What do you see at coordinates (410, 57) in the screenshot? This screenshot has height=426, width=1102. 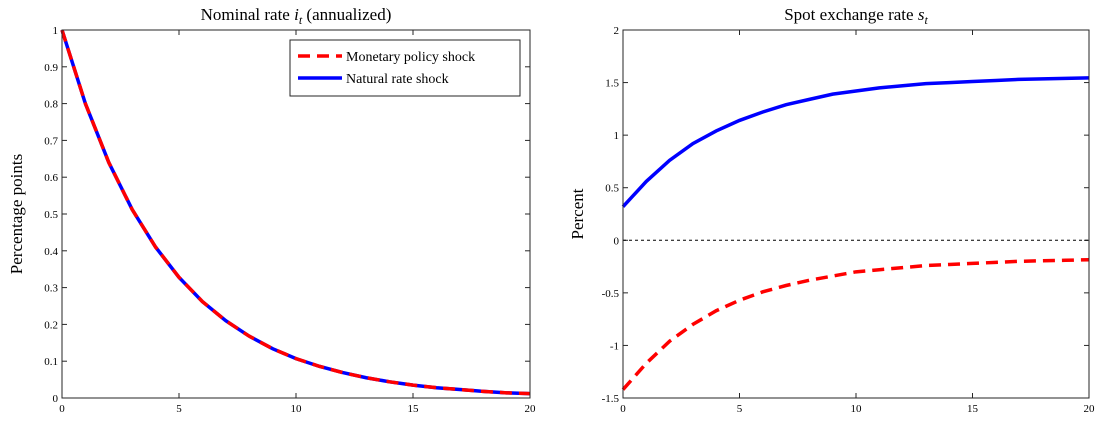 I see `legend-label: Monetary policy shock` at bounding box center [410, 57].